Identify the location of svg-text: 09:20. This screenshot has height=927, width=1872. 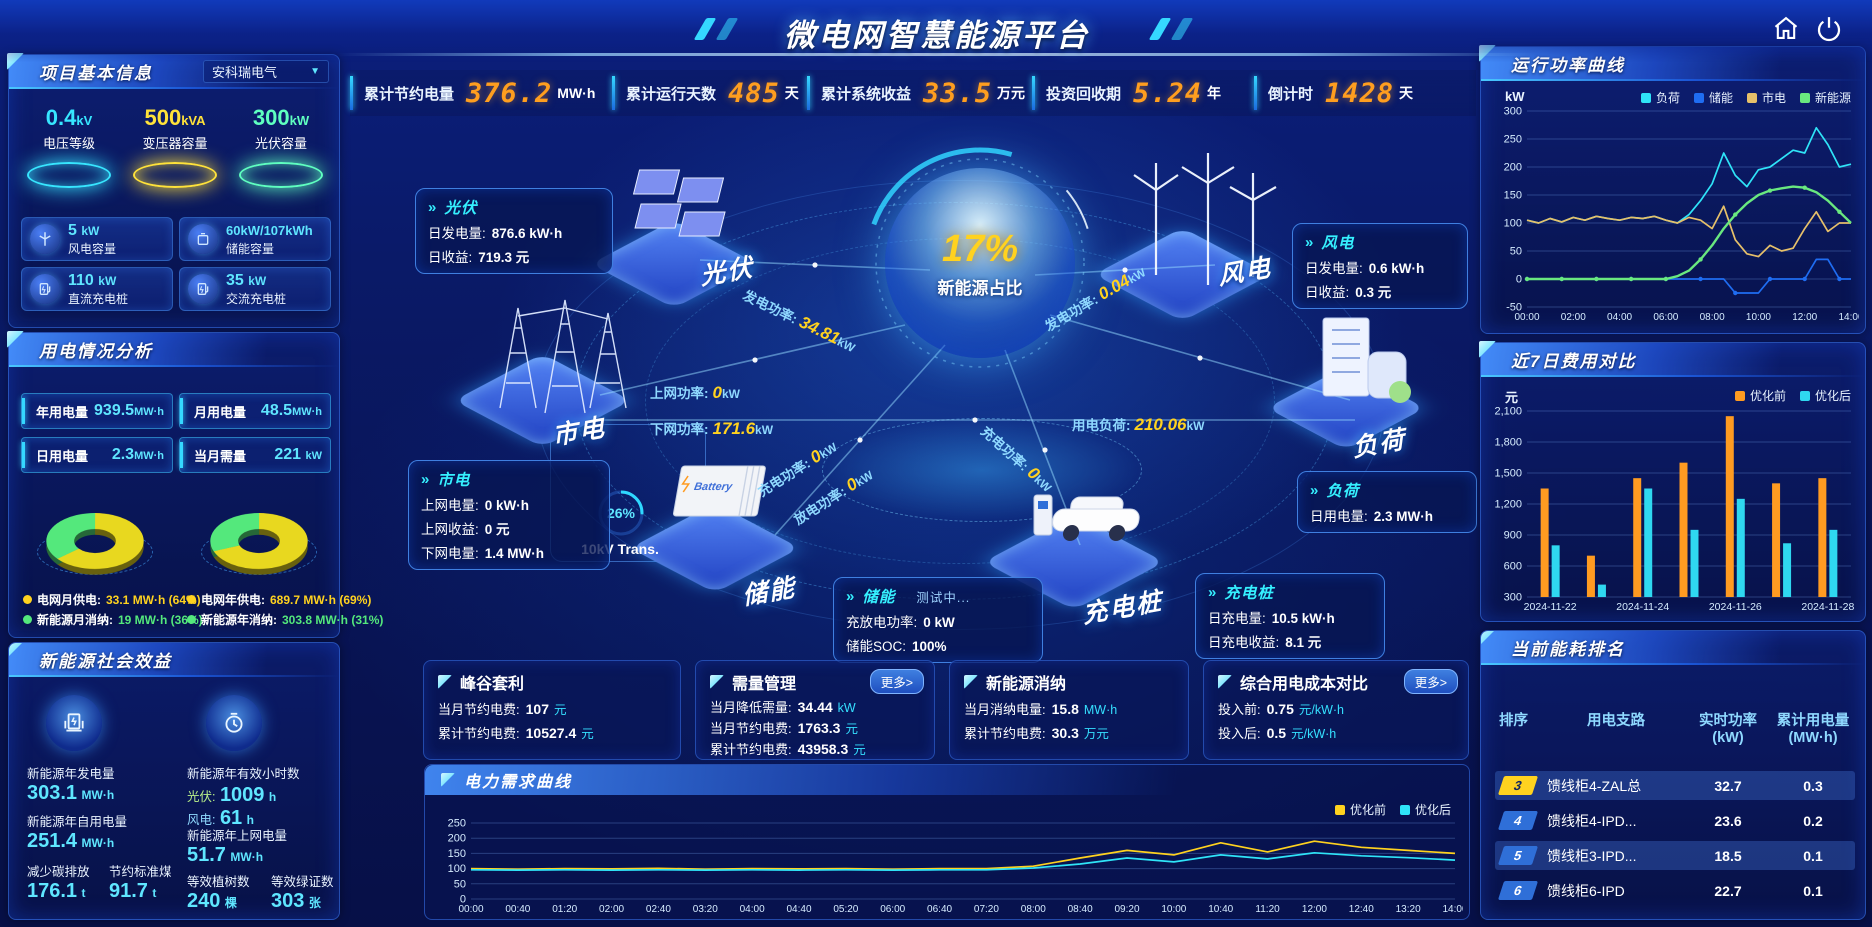
(1126, 909).